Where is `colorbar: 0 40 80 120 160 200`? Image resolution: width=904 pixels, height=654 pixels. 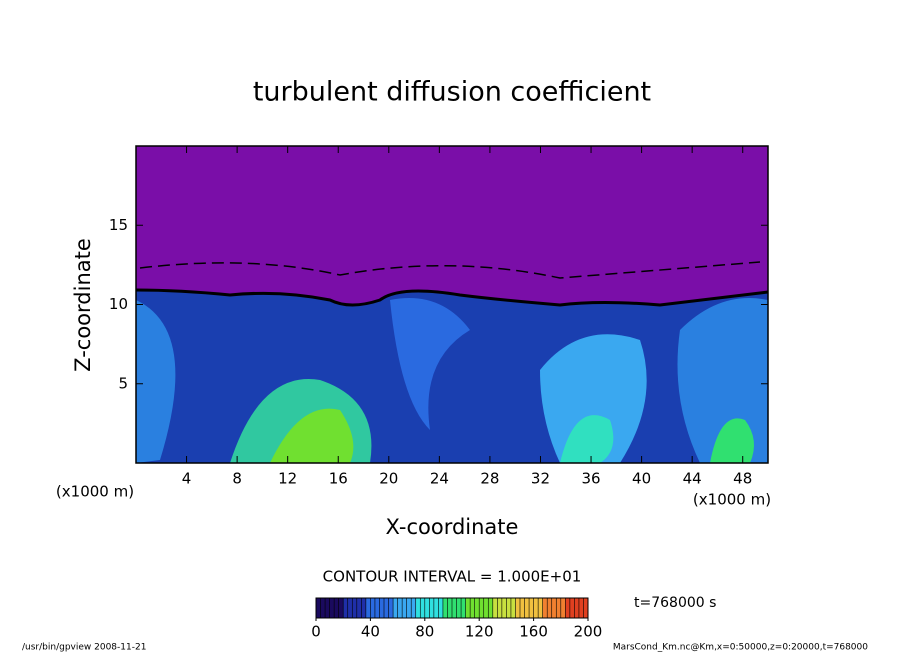
colorbar: 0 40 80 120 160 200 is located at coordinates (457, 619).